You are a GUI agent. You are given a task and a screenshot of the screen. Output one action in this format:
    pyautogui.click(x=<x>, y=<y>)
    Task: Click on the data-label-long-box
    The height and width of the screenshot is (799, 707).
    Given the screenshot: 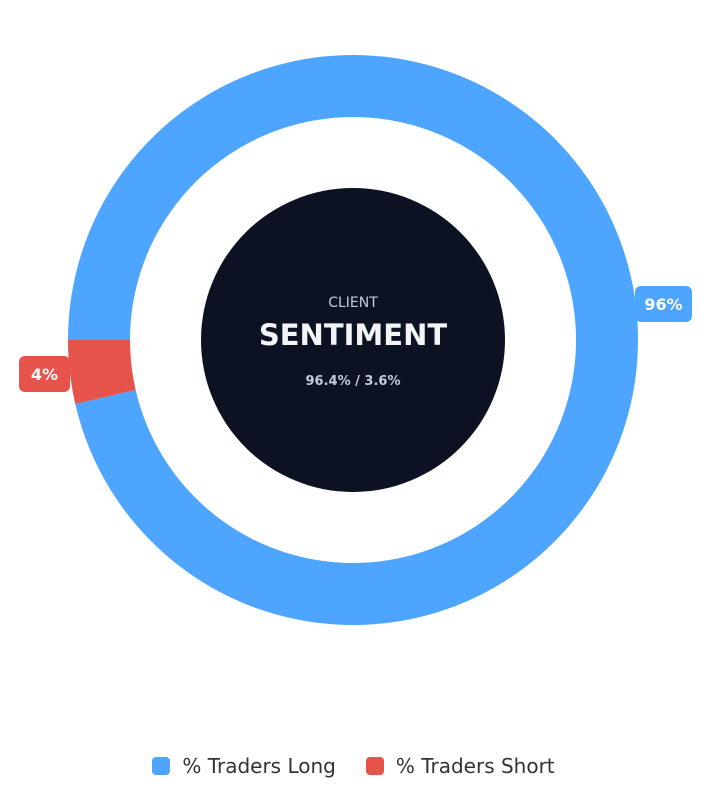 What is the action you would take?
    pyautogui.click(x=663, y=304)
    